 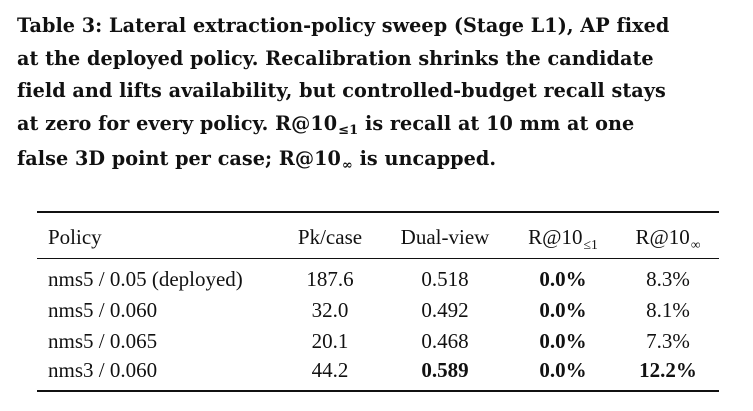 What do you see at coordinates (662, 237) in the screenshot?
I see `header-r10-uncapped-base: R@10` at bounding box center [662, 237].